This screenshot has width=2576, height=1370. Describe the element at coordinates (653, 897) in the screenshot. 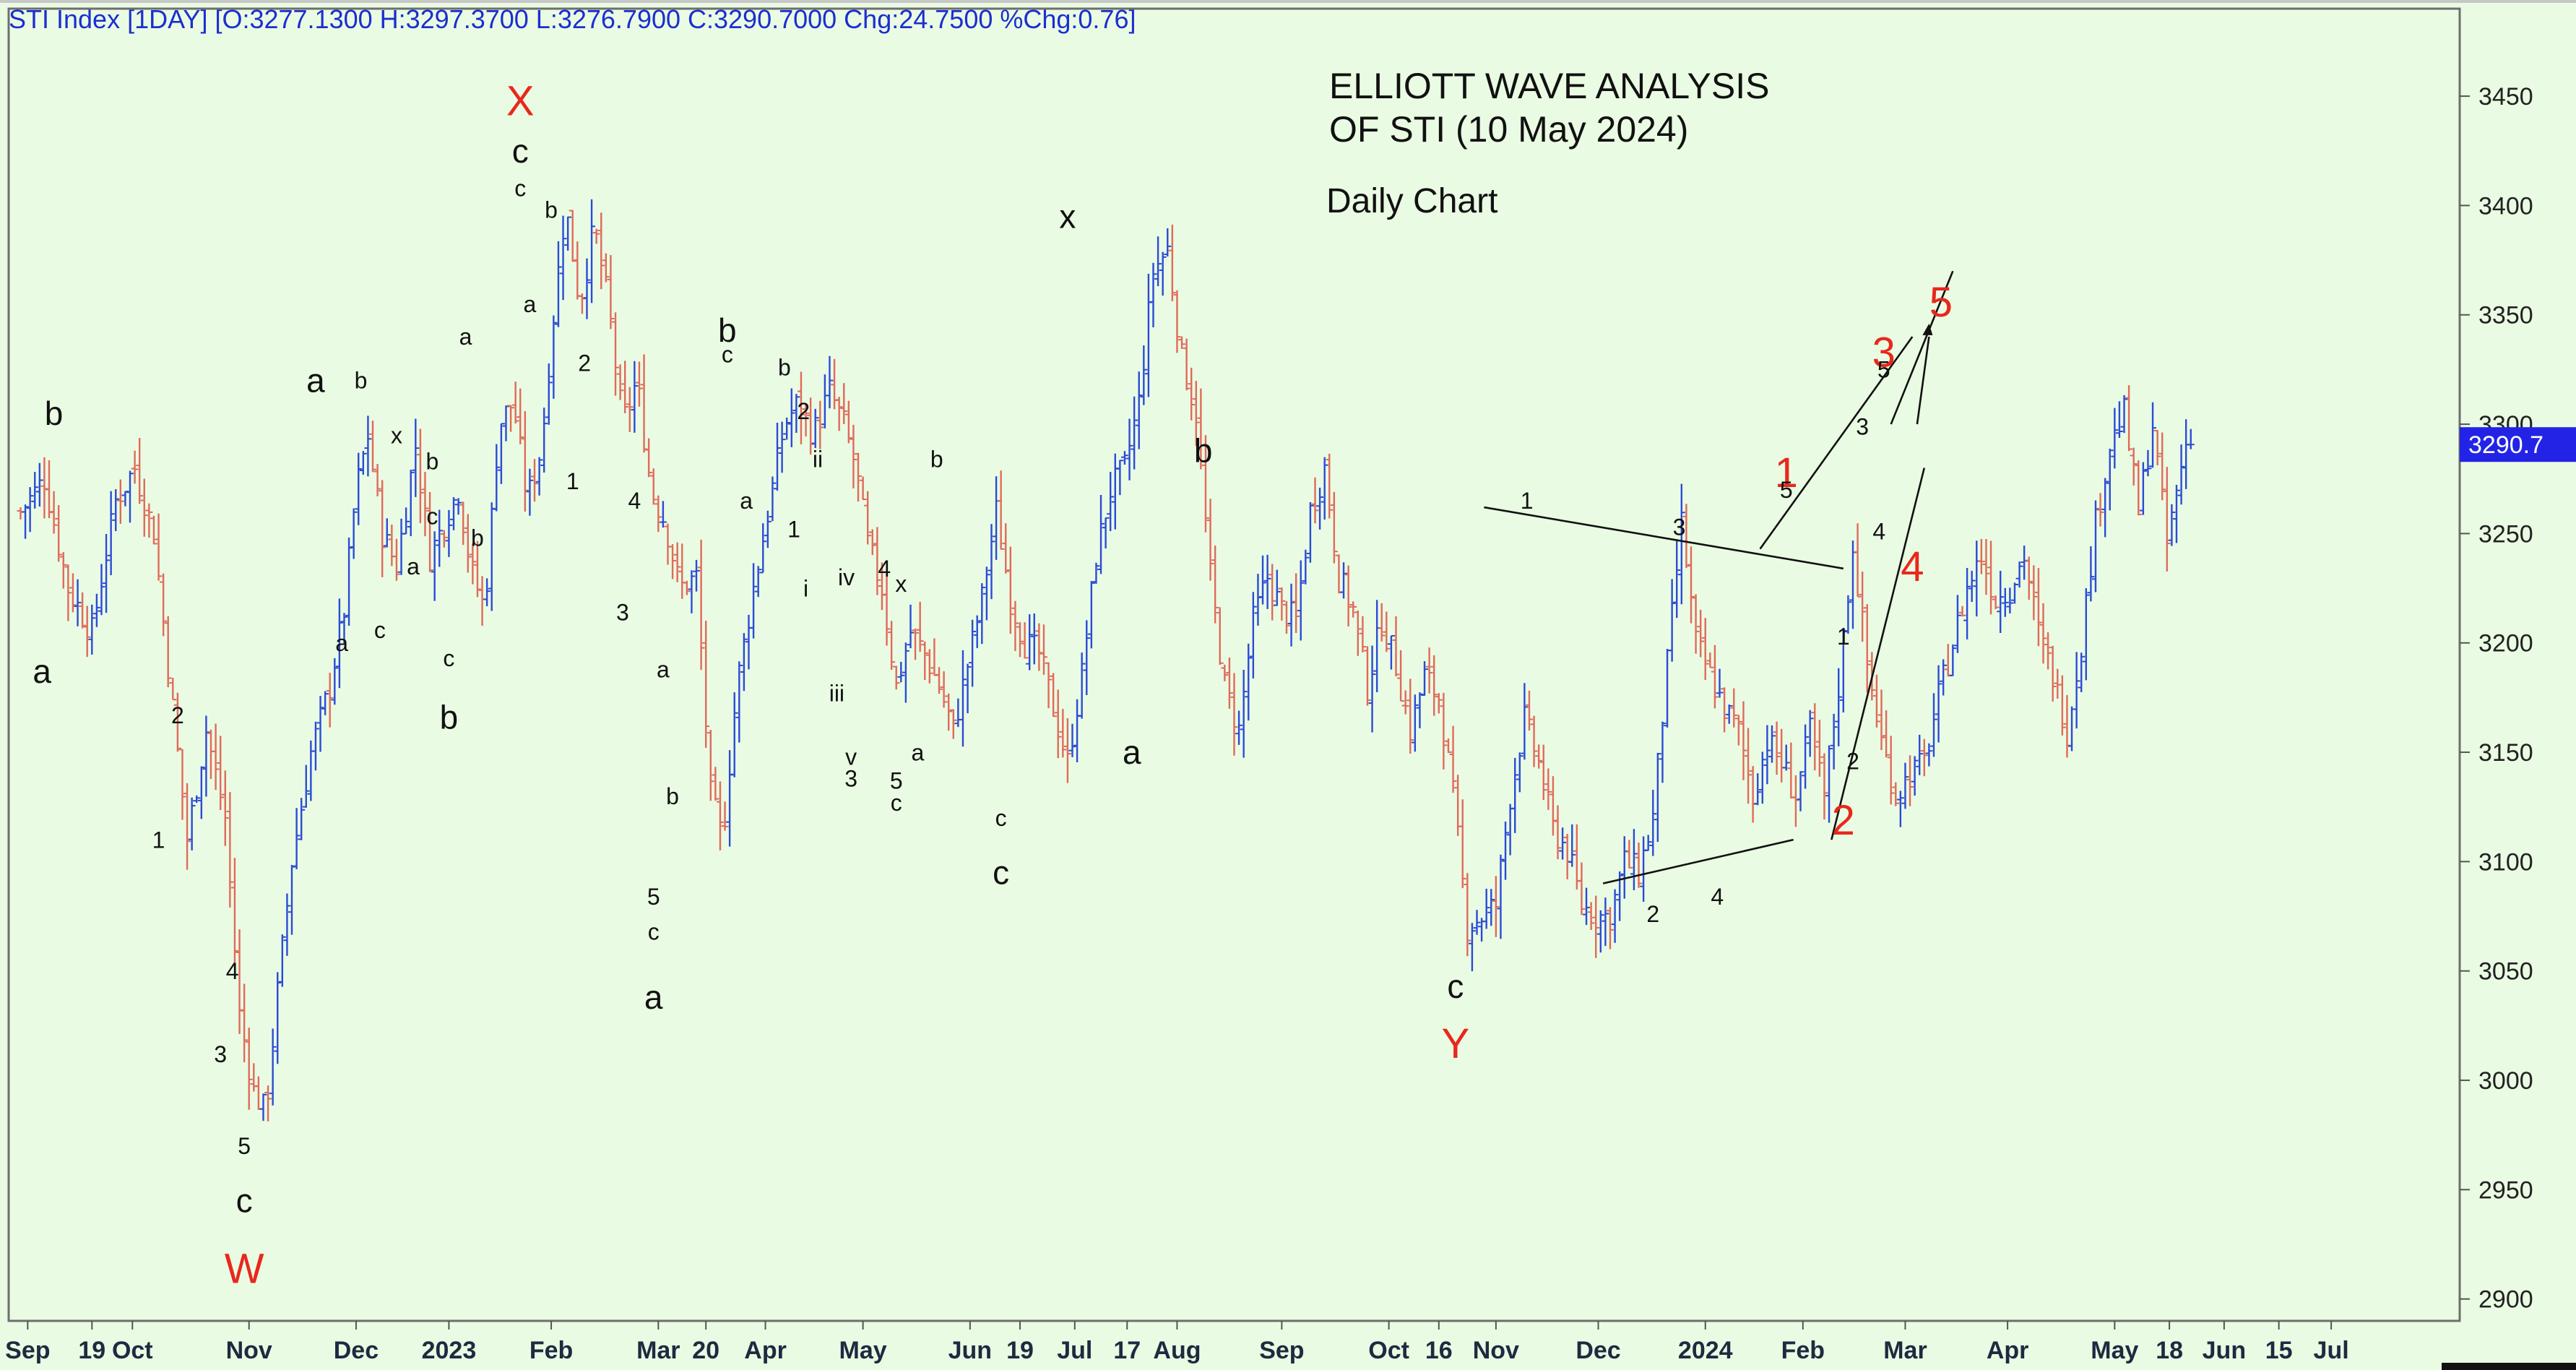

I see `wave-label: 5` at that location.